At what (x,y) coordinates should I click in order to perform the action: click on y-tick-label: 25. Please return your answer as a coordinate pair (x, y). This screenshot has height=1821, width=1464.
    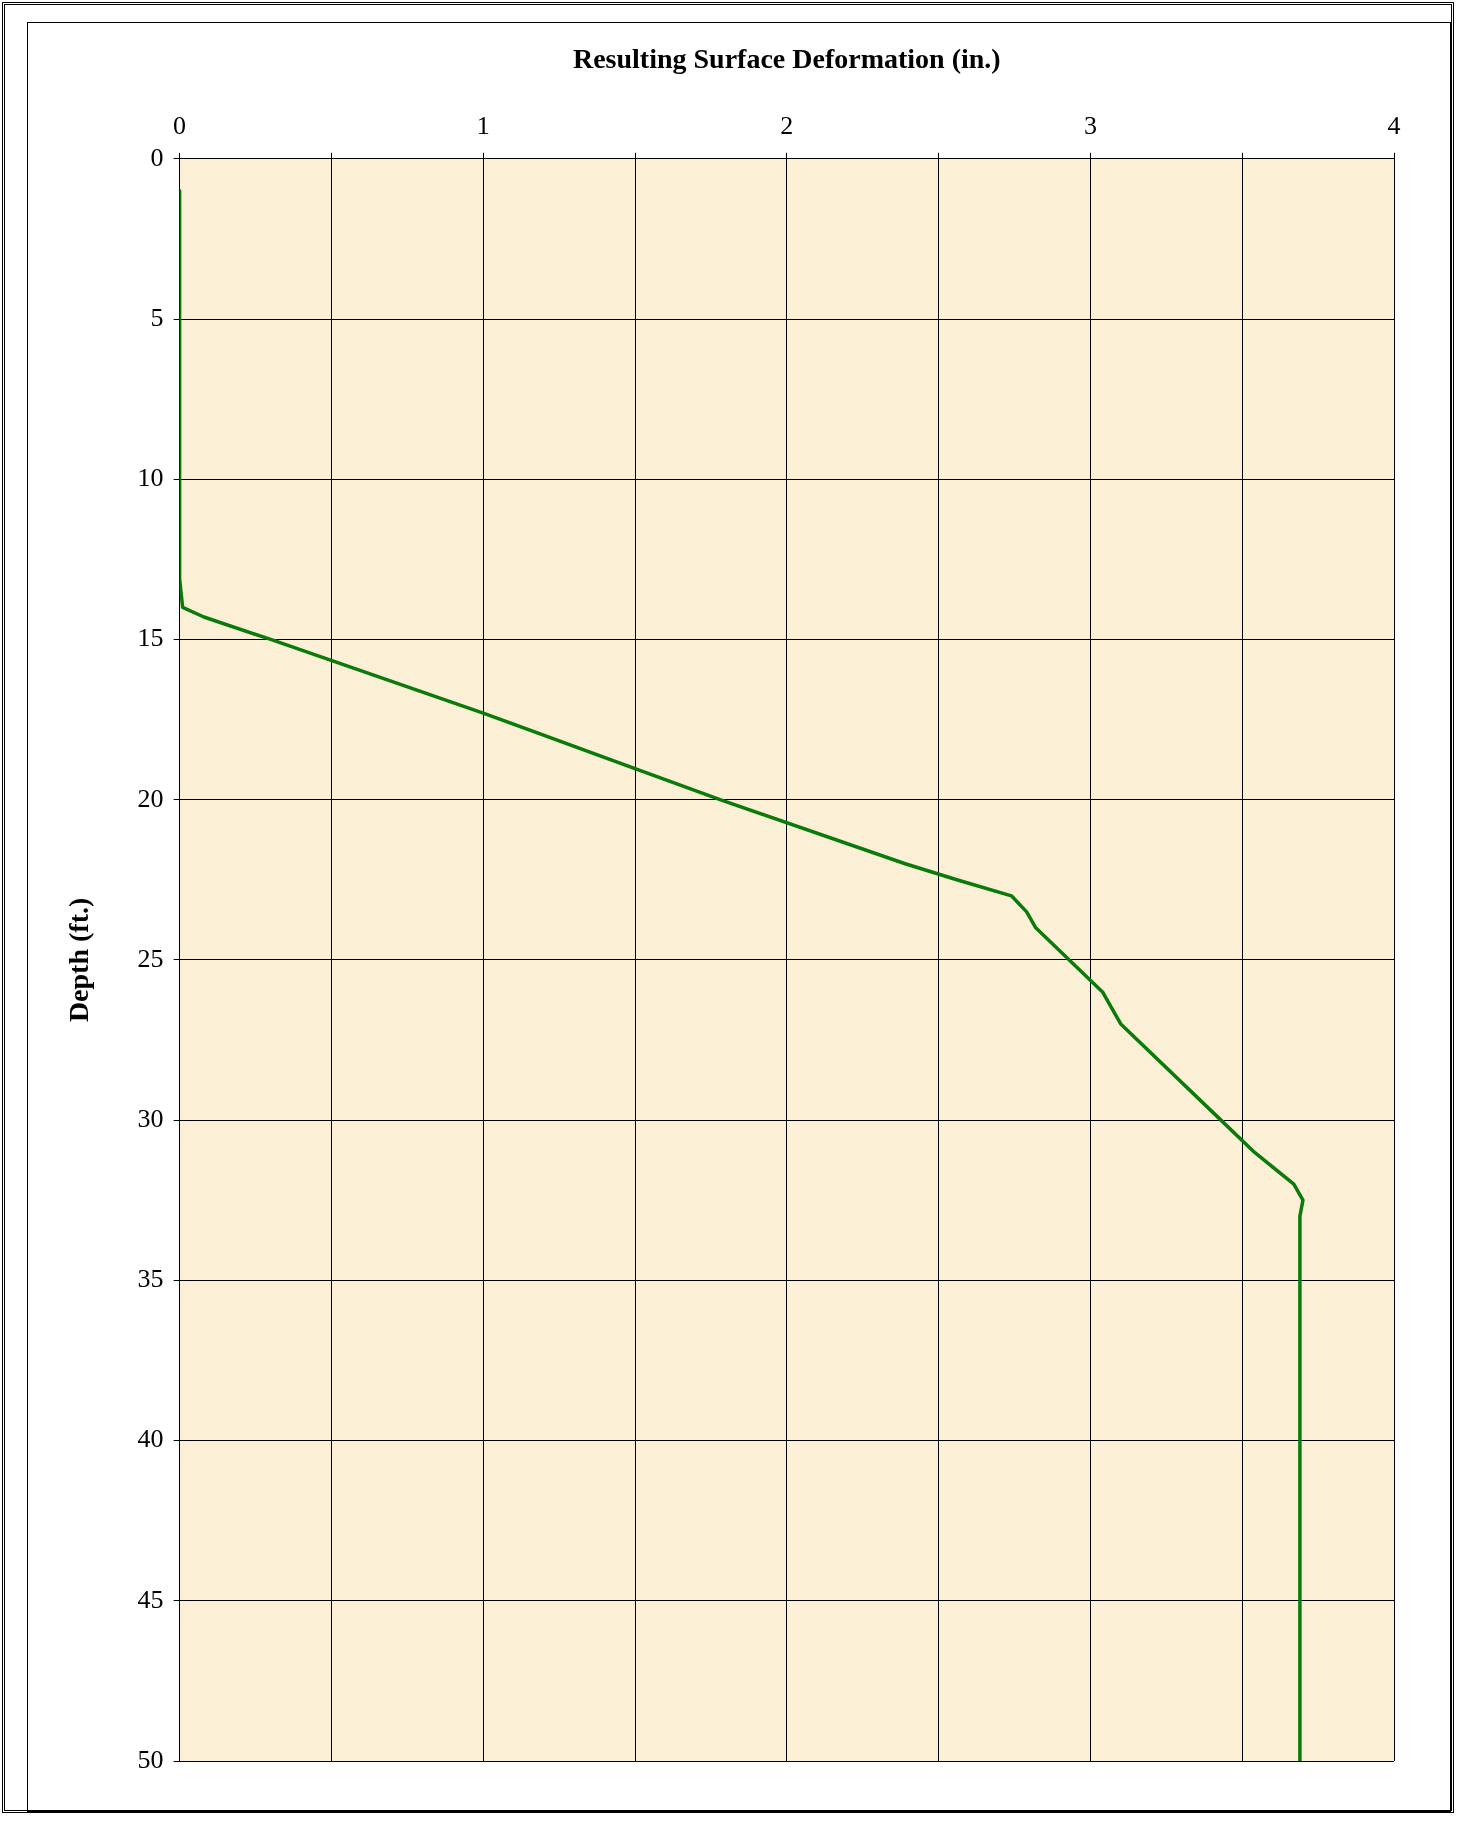
    Looking at the image, I should click on (150, 958).